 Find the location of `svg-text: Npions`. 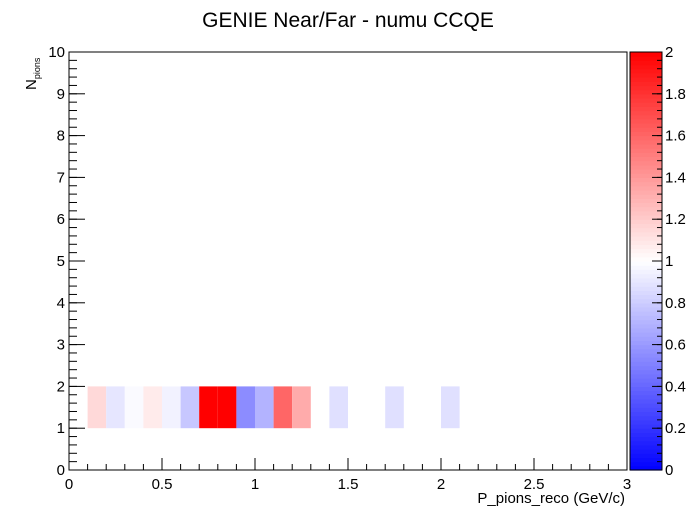

svg-text: Npions is located at coordinates (32, 73).